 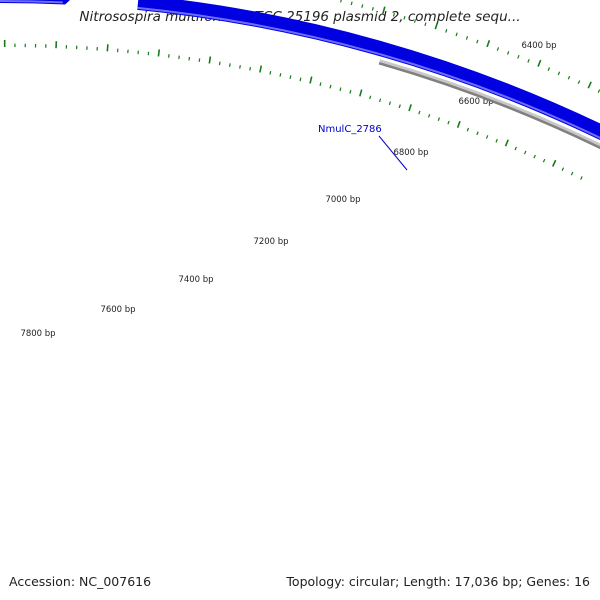 What do you see at coordinates (195, 280) in the screenshot?
I see `tick-label: 7400 bp` at bounding box center [195, 280].